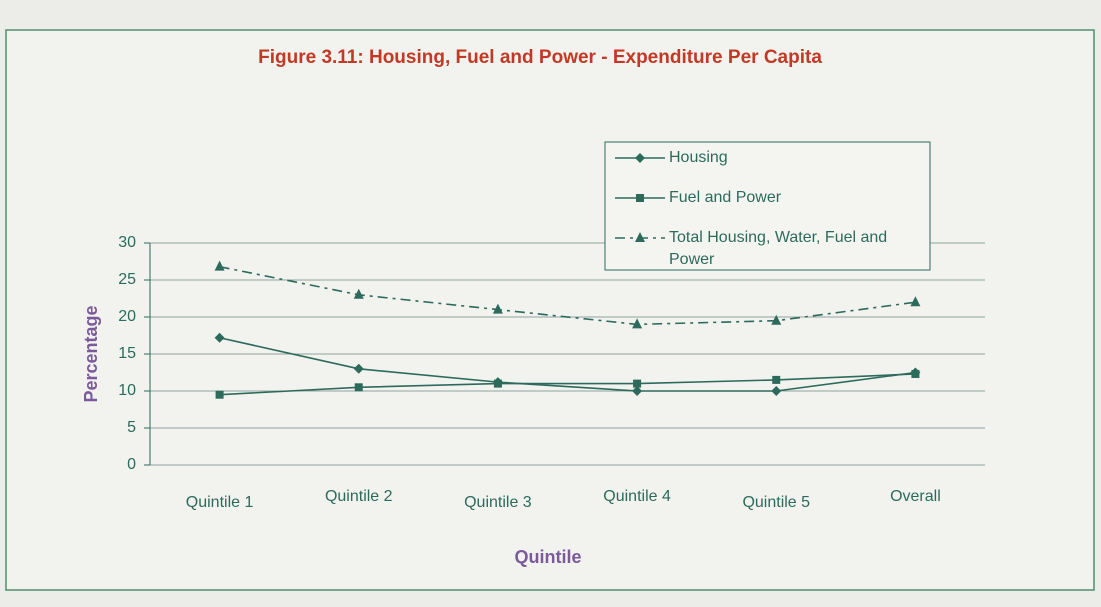 This screenshot has height=607, width=1101. Describe the element at coordinates (127, 279) in the screenshot. I see `y-tick-label: 25` at that location.